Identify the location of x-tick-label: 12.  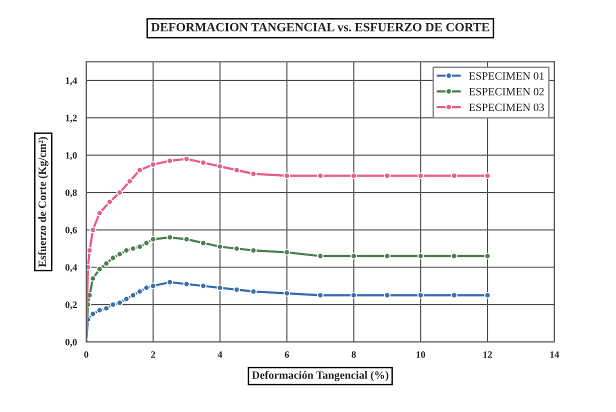
(487, 354).